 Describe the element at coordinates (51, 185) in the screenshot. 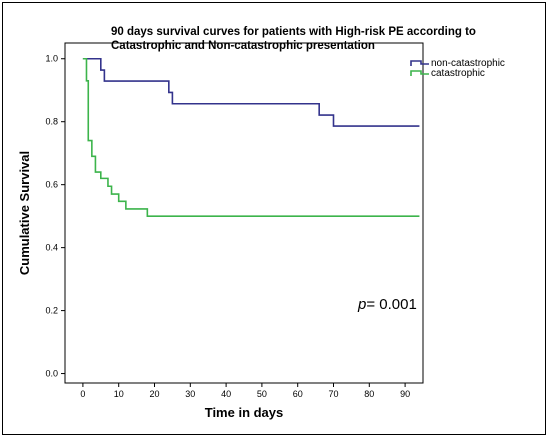

I see `y-tick-label: 0.6` at that location.